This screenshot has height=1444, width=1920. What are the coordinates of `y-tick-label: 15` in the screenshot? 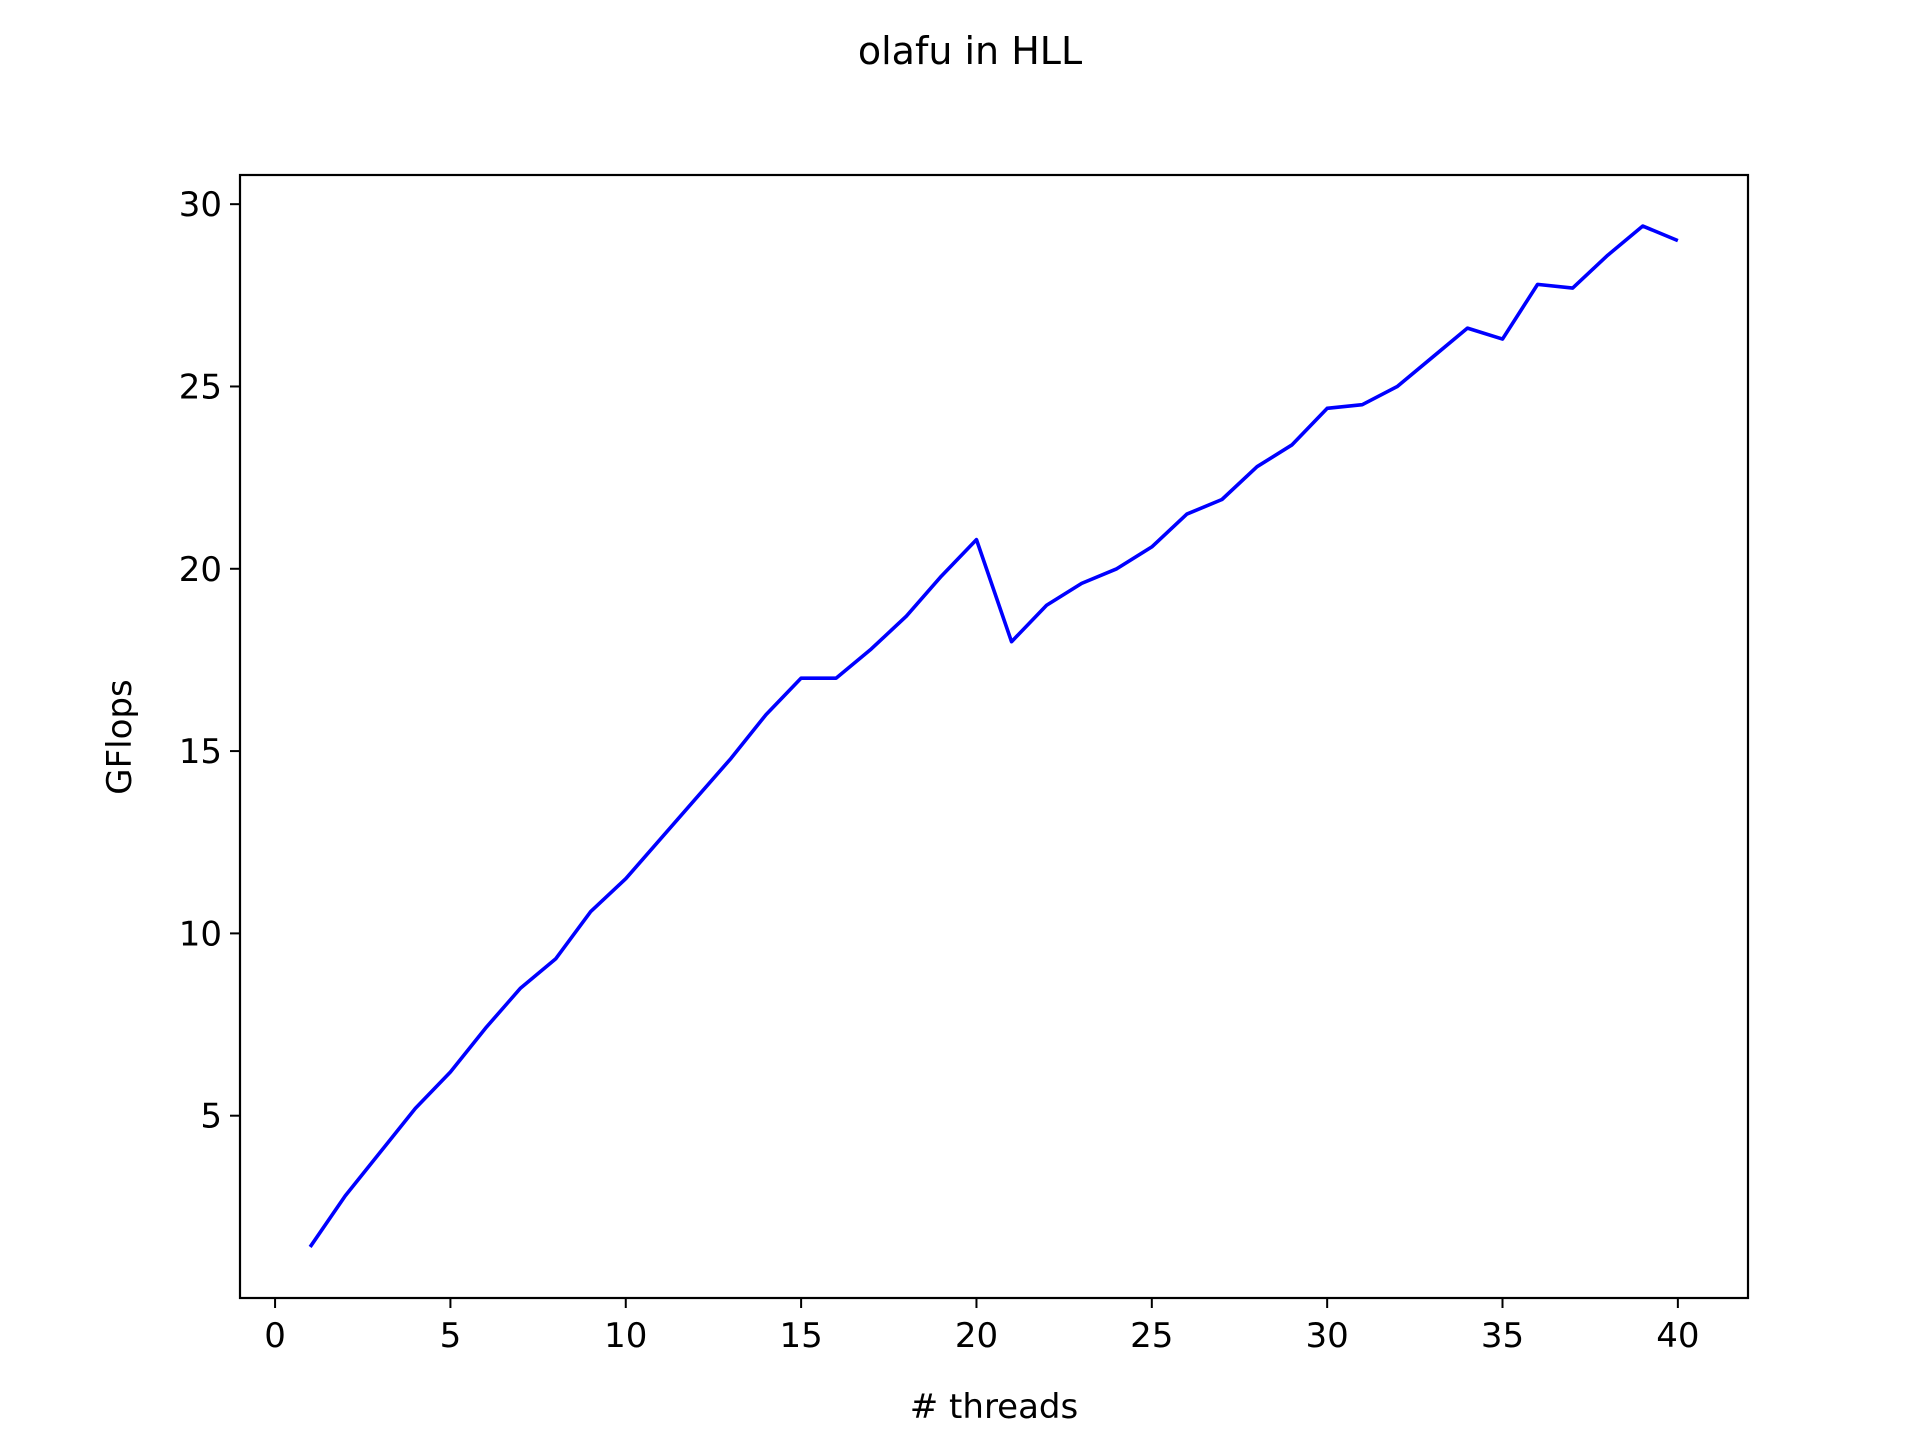 It's located at (200, 752).